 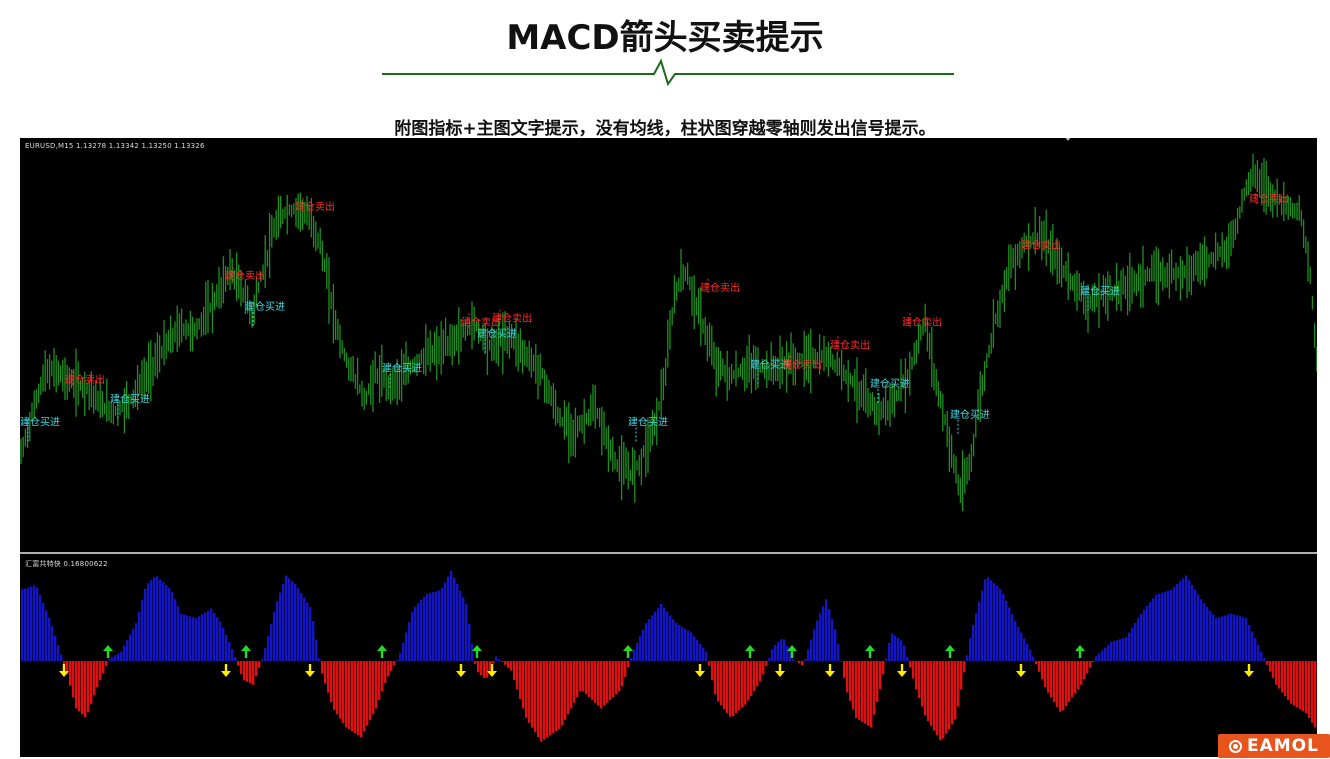 What do you see at coordinates (668, 553) in the screenshot?
I see `pane-divider` at bounding box center [668, 553].